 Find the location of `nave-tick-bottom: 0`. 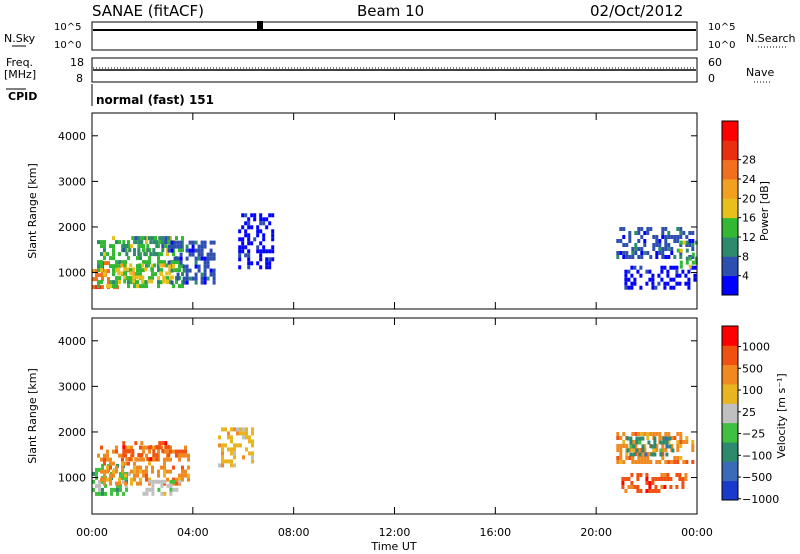

nave-tick-bottom: 0 is located at coordinates (711, 78).